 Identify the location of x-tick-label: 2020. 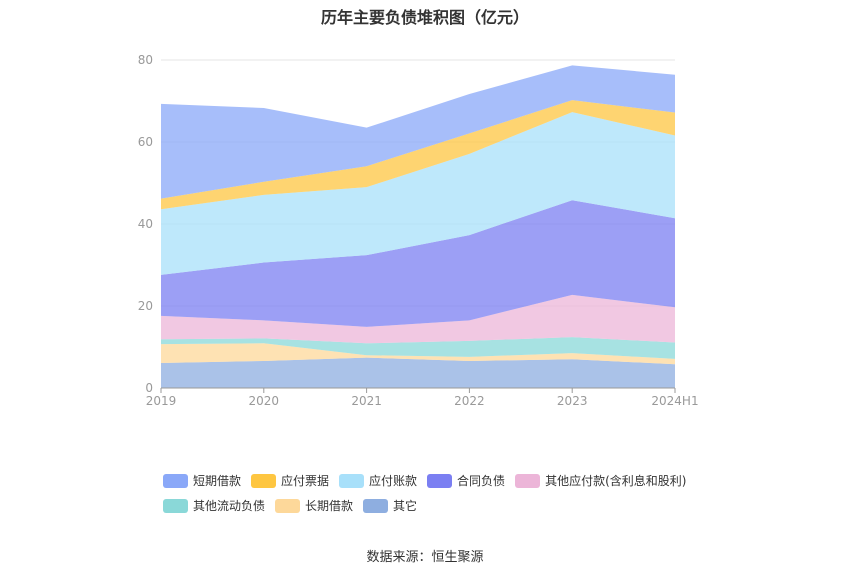
(264, 401).